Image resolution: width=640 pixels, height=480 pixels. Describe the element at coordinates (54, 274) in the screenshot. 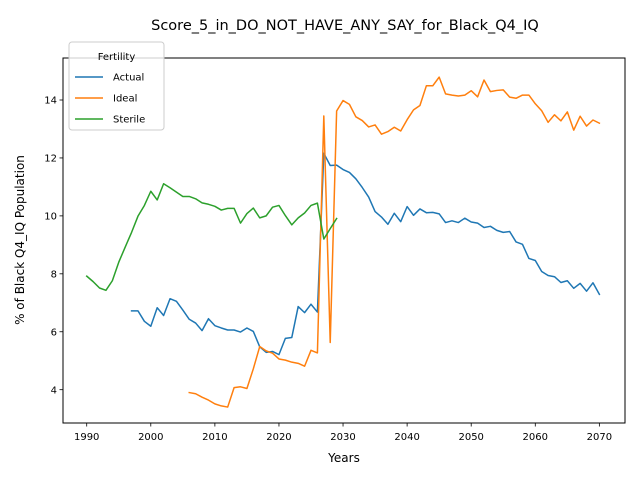

I see `y-tick-label: 8` at that location.